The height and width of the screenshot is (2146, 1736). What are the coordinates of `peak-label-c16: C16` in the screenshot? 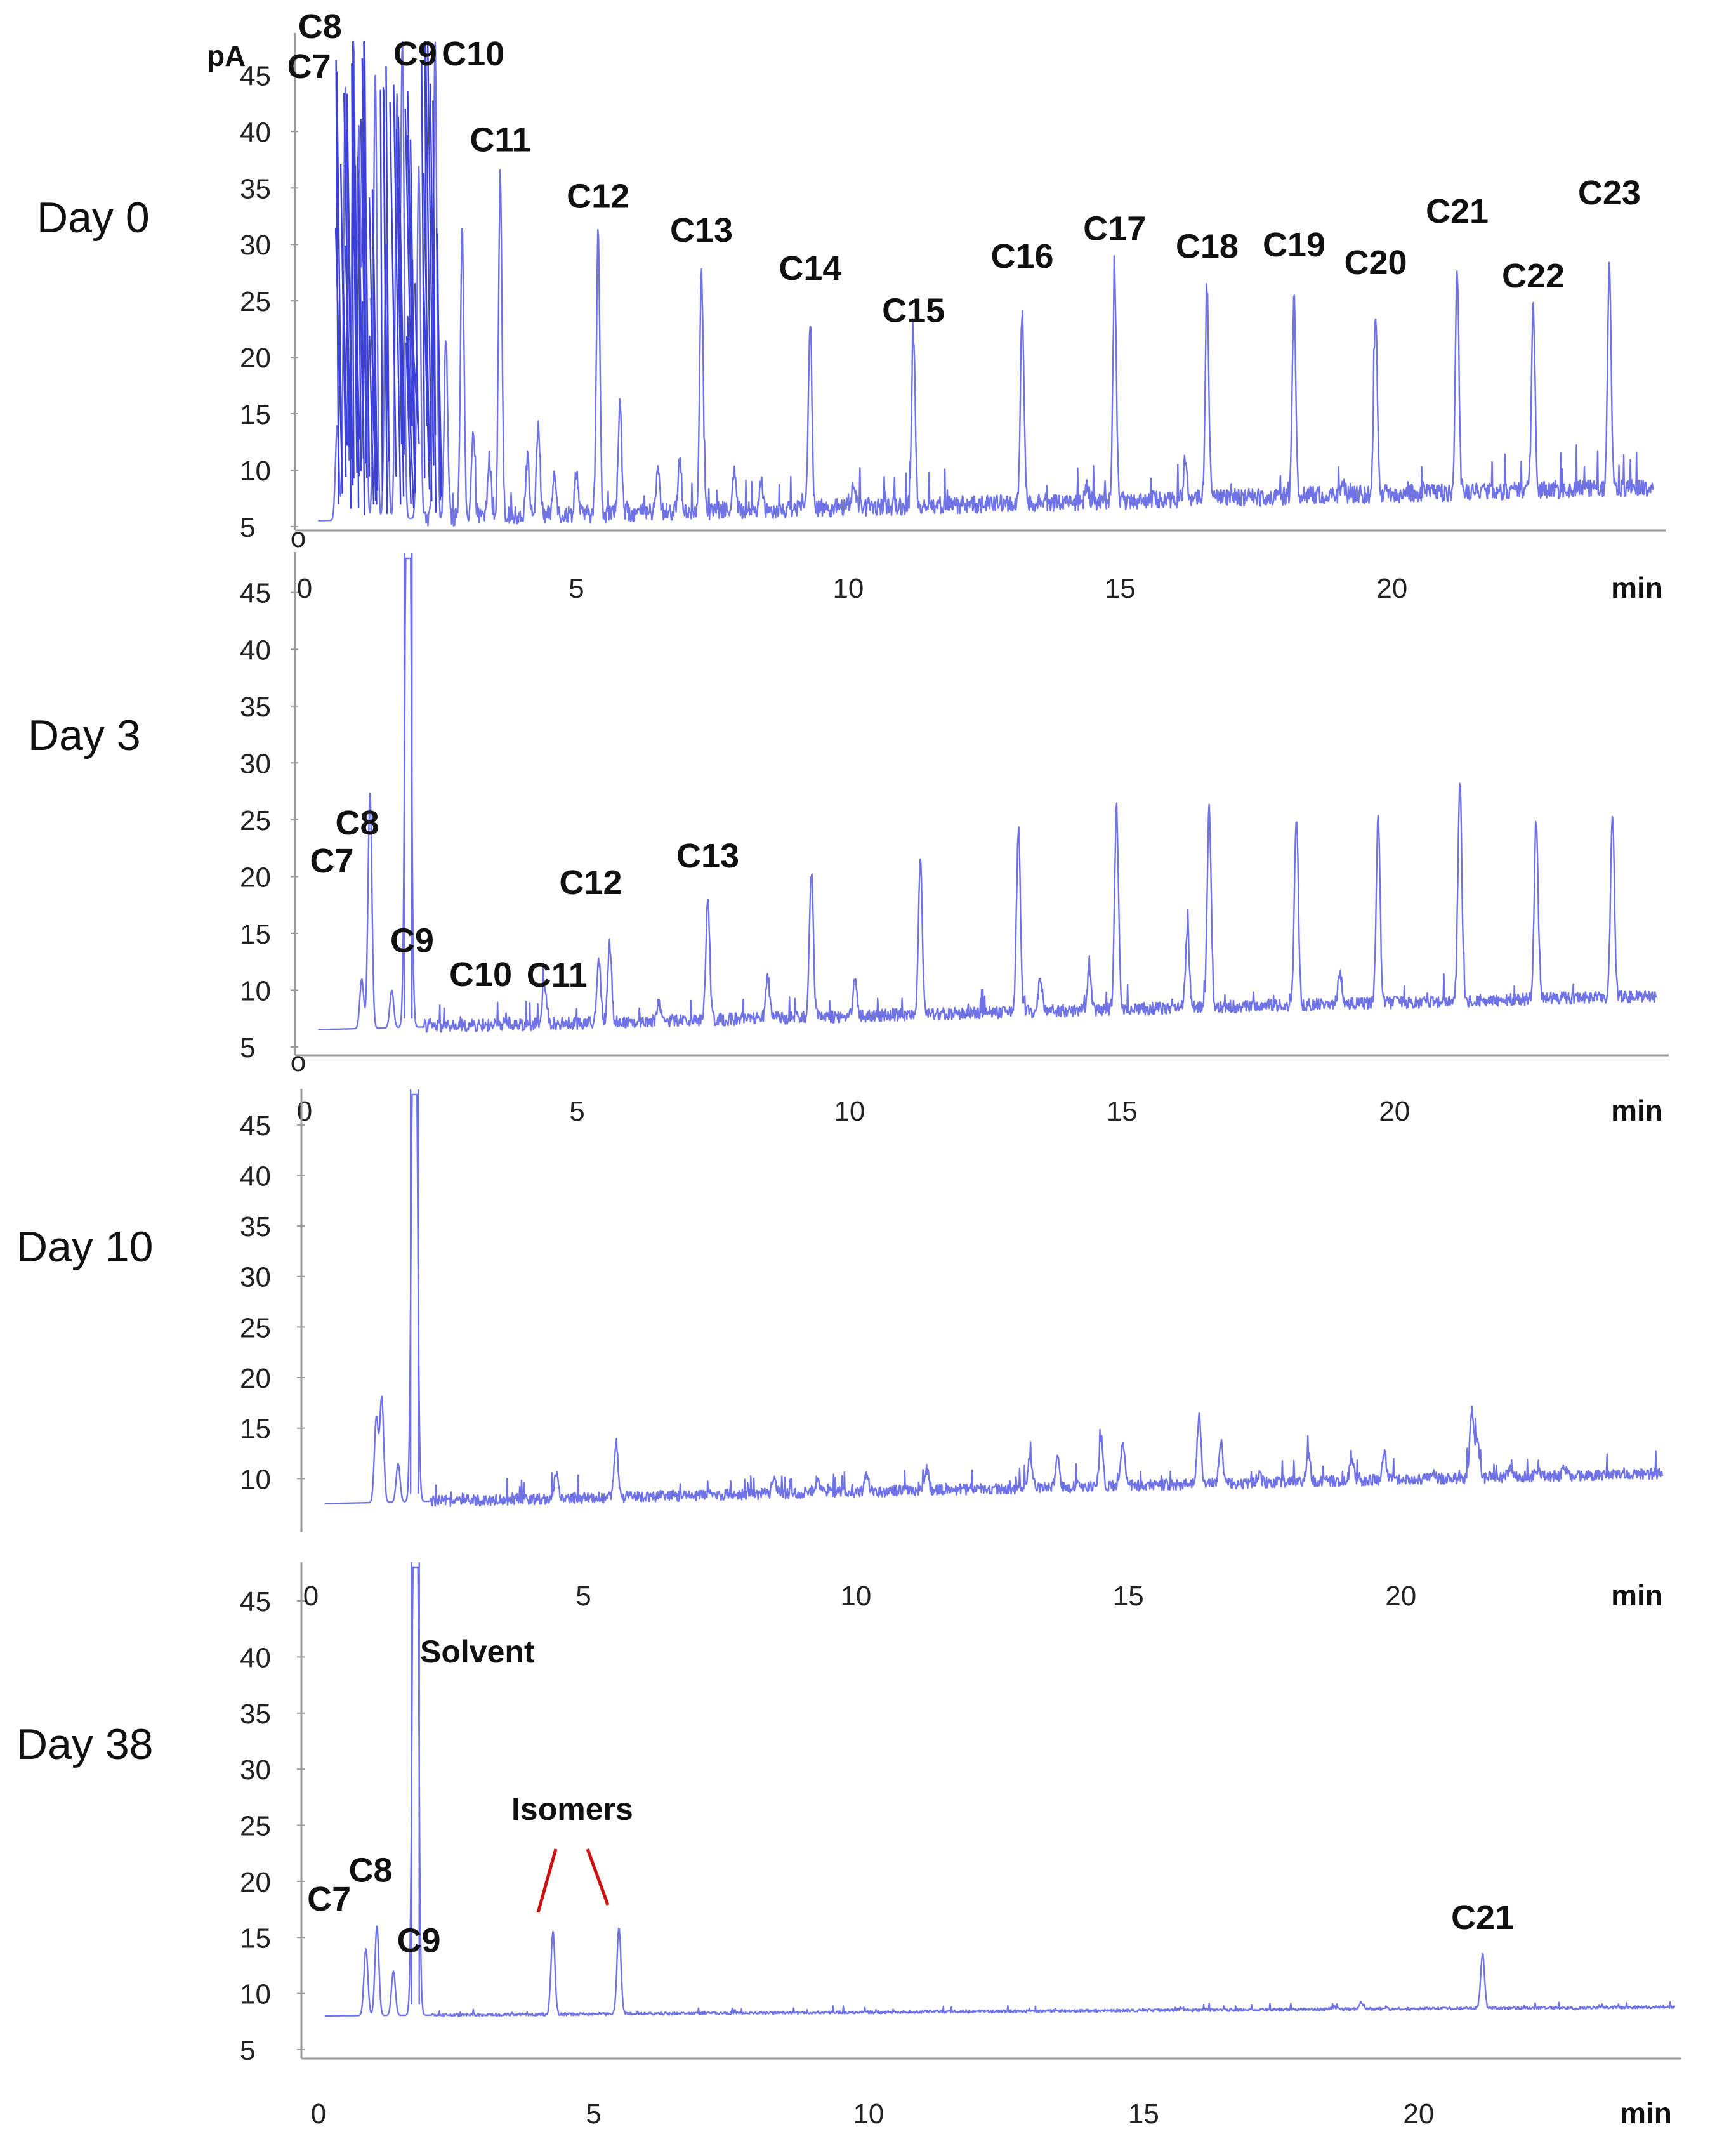 It's located at (1023, 256).